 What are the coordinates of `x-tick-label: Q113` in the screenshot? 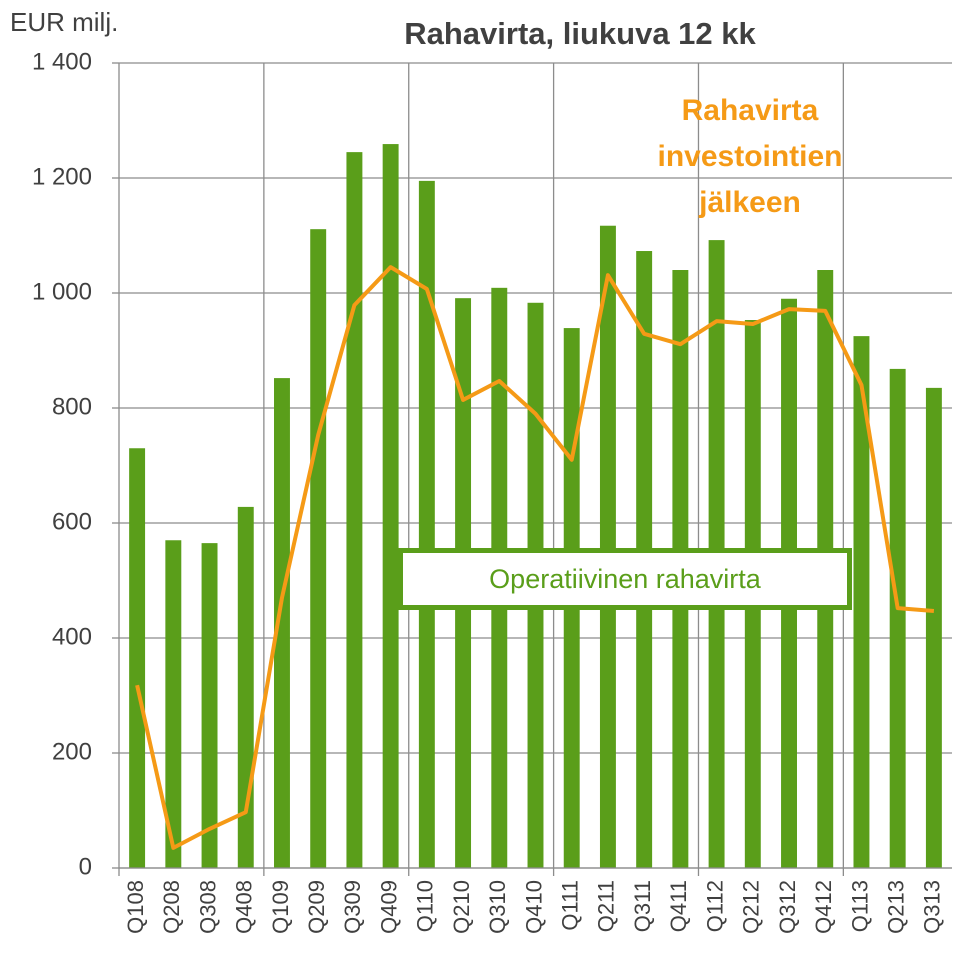 It's located at (859, 906).